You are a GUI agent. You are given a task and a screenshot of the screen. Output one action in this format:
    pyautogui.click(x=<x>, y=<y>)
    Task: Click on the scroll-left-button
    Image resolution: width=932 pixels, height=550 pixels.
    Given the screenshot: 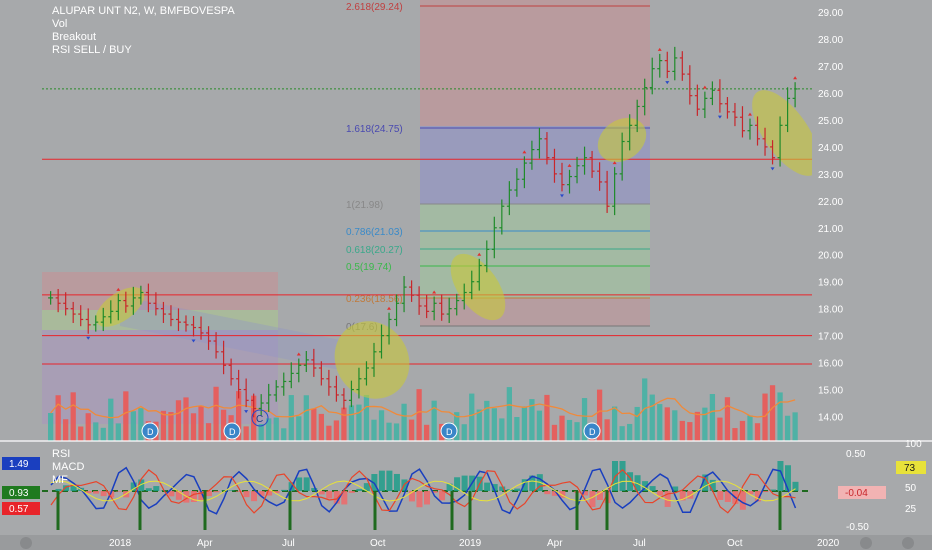 What is the action you would take?
    pyautogui.click(x=26, y=543)
    